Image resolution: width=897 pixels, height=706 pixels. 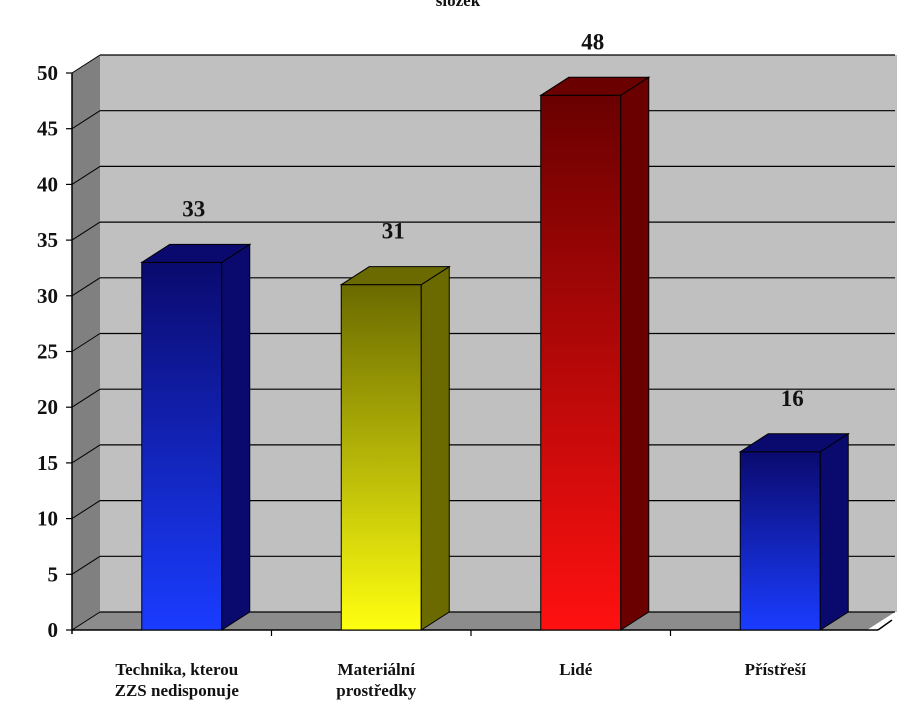 What do you see at coordinates (576, 669) in the screenshot?
I see `x-tick-label: Lidé` at bounding box center [576, 669].